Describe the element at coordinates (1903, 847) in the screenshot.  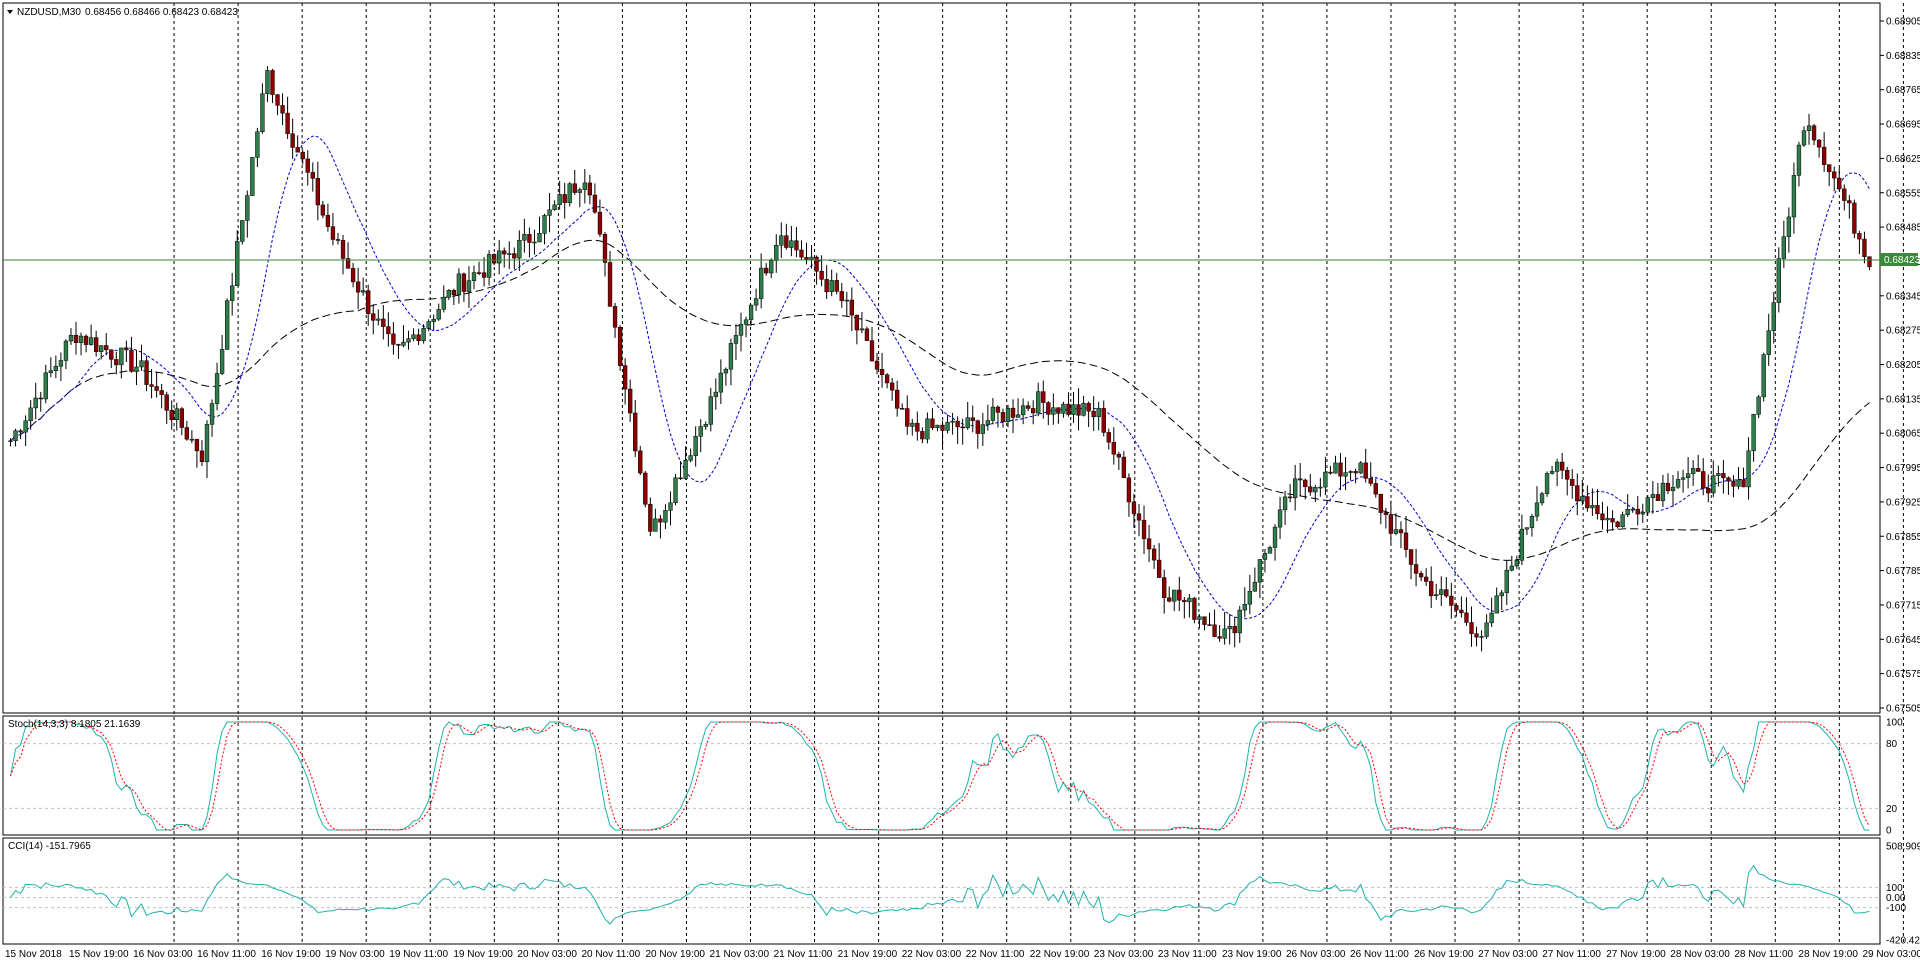
I see `cci-tick-label: 508.909` at that location.